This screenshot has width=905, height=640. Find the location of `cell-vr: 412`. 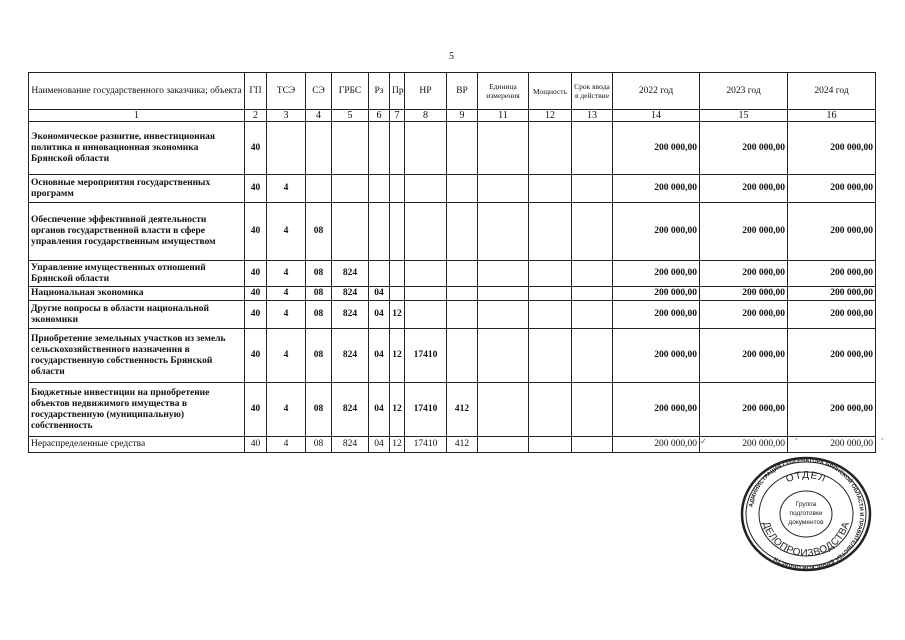

cell-vr: 412 is located at coordinates (462, 444).